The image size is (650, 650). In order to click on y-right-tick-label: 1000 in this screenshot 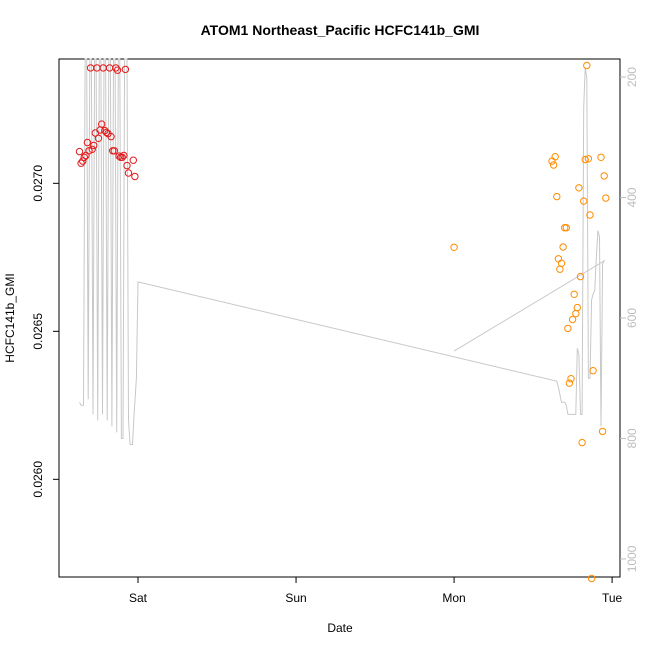, I will do `click(632, 558)`.